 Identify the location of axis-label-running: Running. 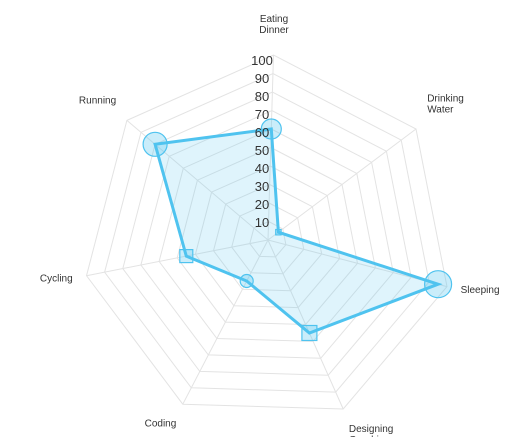
(97, 100).